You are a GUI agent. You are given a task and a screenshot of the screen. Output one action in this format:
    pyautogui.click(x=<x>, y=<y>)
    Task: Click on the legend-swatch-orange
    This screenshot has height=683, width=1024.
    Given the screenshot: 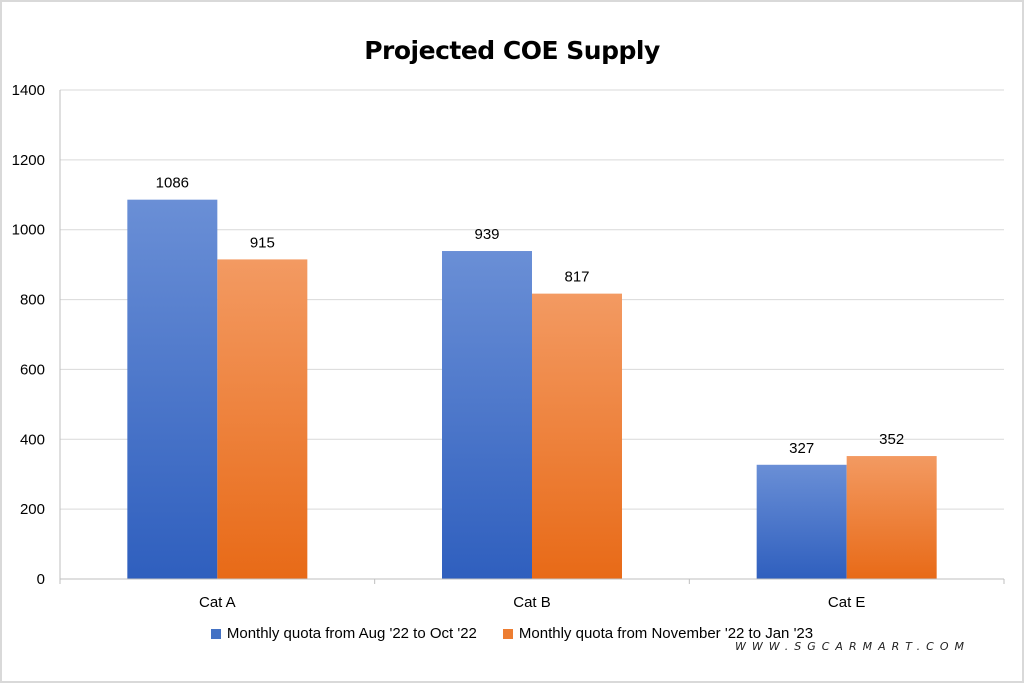 What is the action you would take?
    pyautogui.click(x=507, y=633)
    